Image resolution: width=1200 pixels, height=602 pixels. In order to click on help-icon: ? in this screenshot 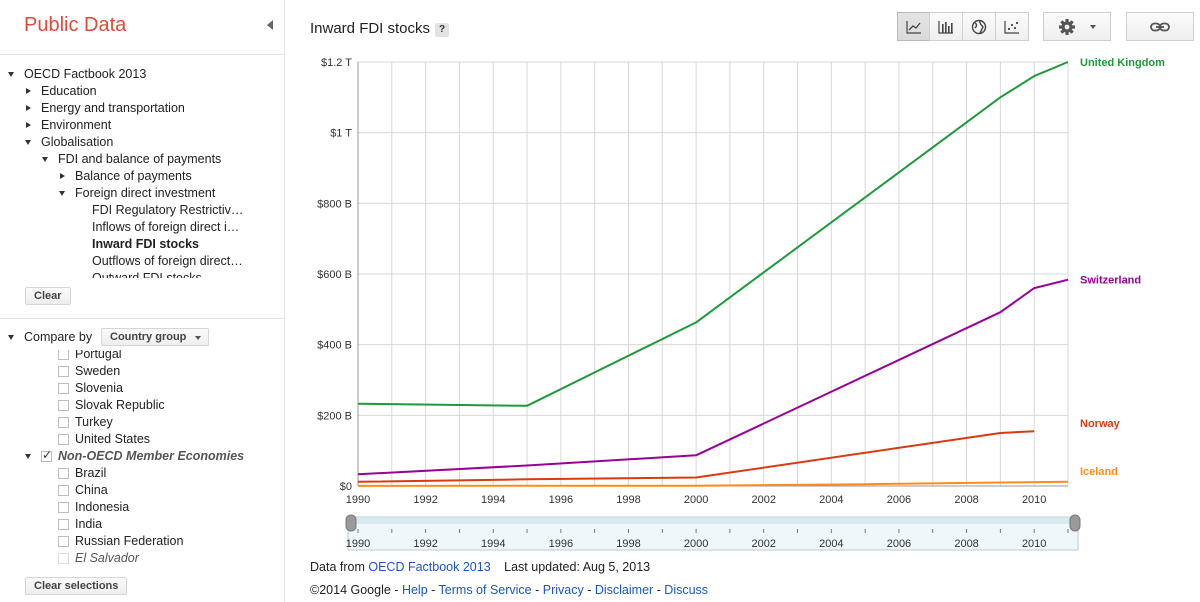, I will do `click(442, 30)`.